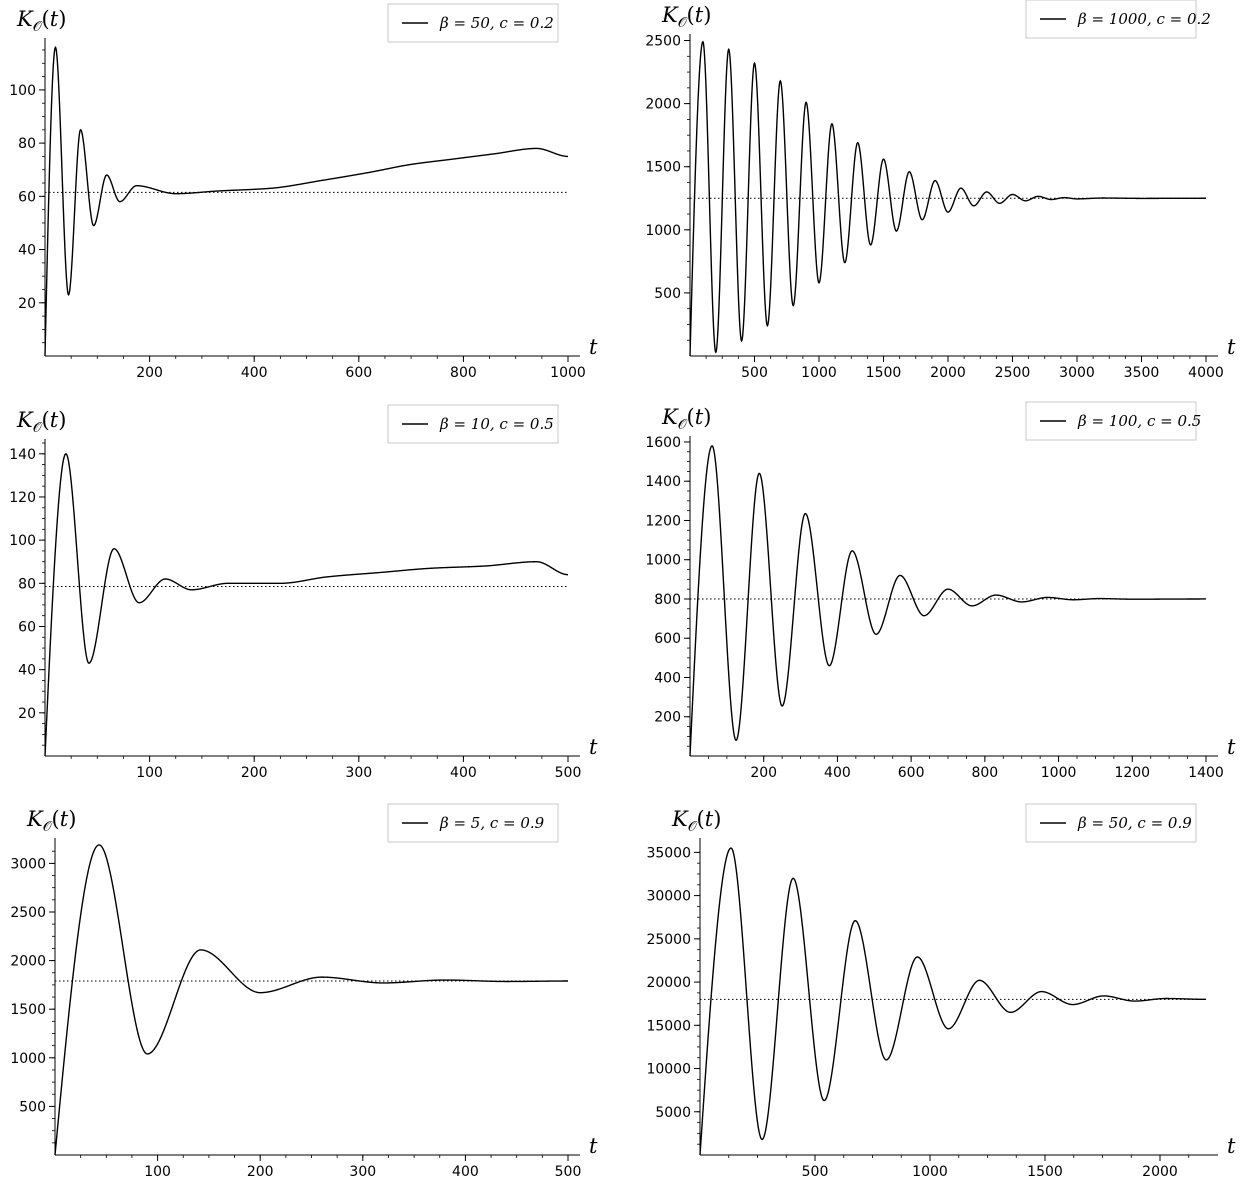 The width and height of the screenshot is (1243, 1184). I want to click on y-tick-label: 400, so click(667, 678).